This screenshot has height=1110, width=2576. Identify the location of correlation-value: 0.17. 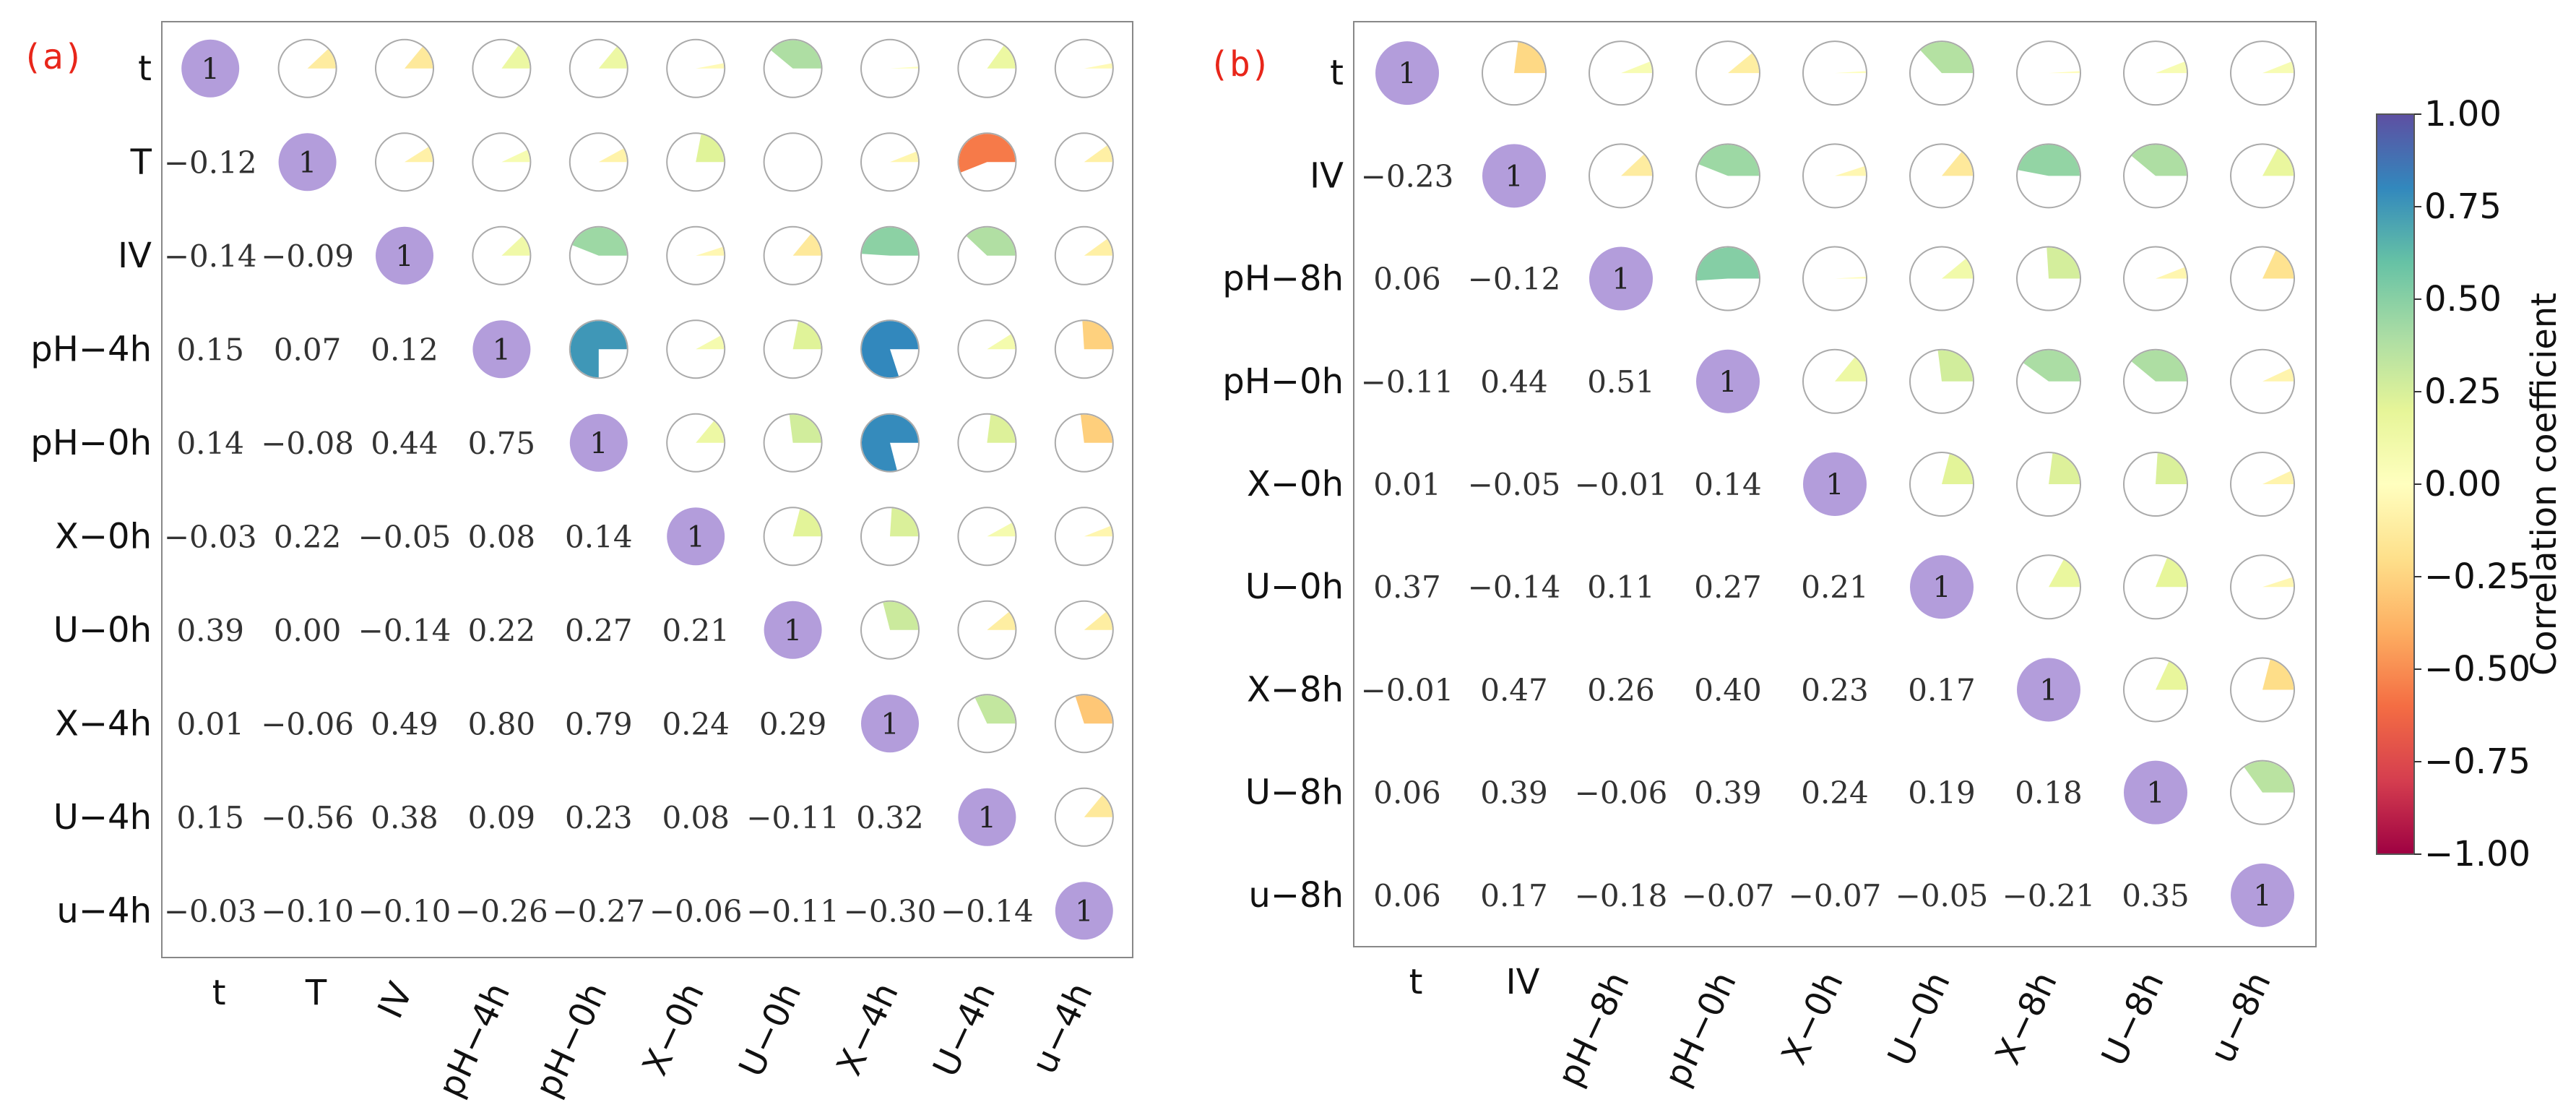
(1514, 896).